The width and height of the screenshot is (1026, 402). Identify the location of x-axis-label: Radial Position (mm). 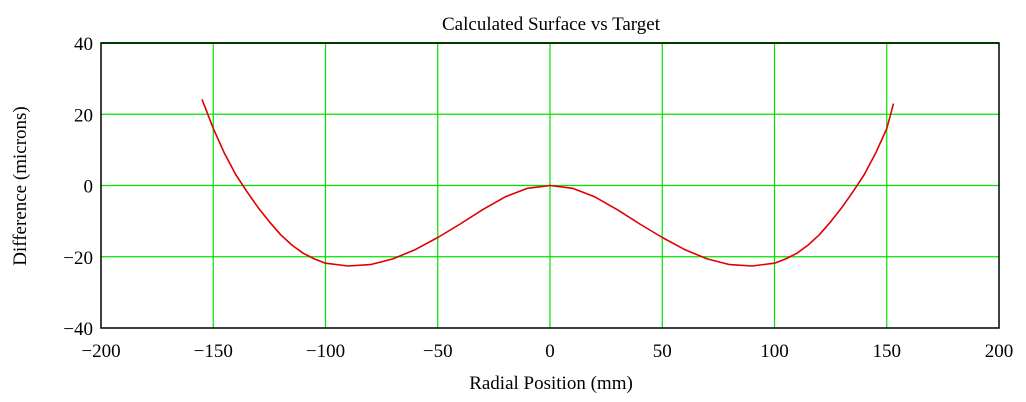
(551, 383).